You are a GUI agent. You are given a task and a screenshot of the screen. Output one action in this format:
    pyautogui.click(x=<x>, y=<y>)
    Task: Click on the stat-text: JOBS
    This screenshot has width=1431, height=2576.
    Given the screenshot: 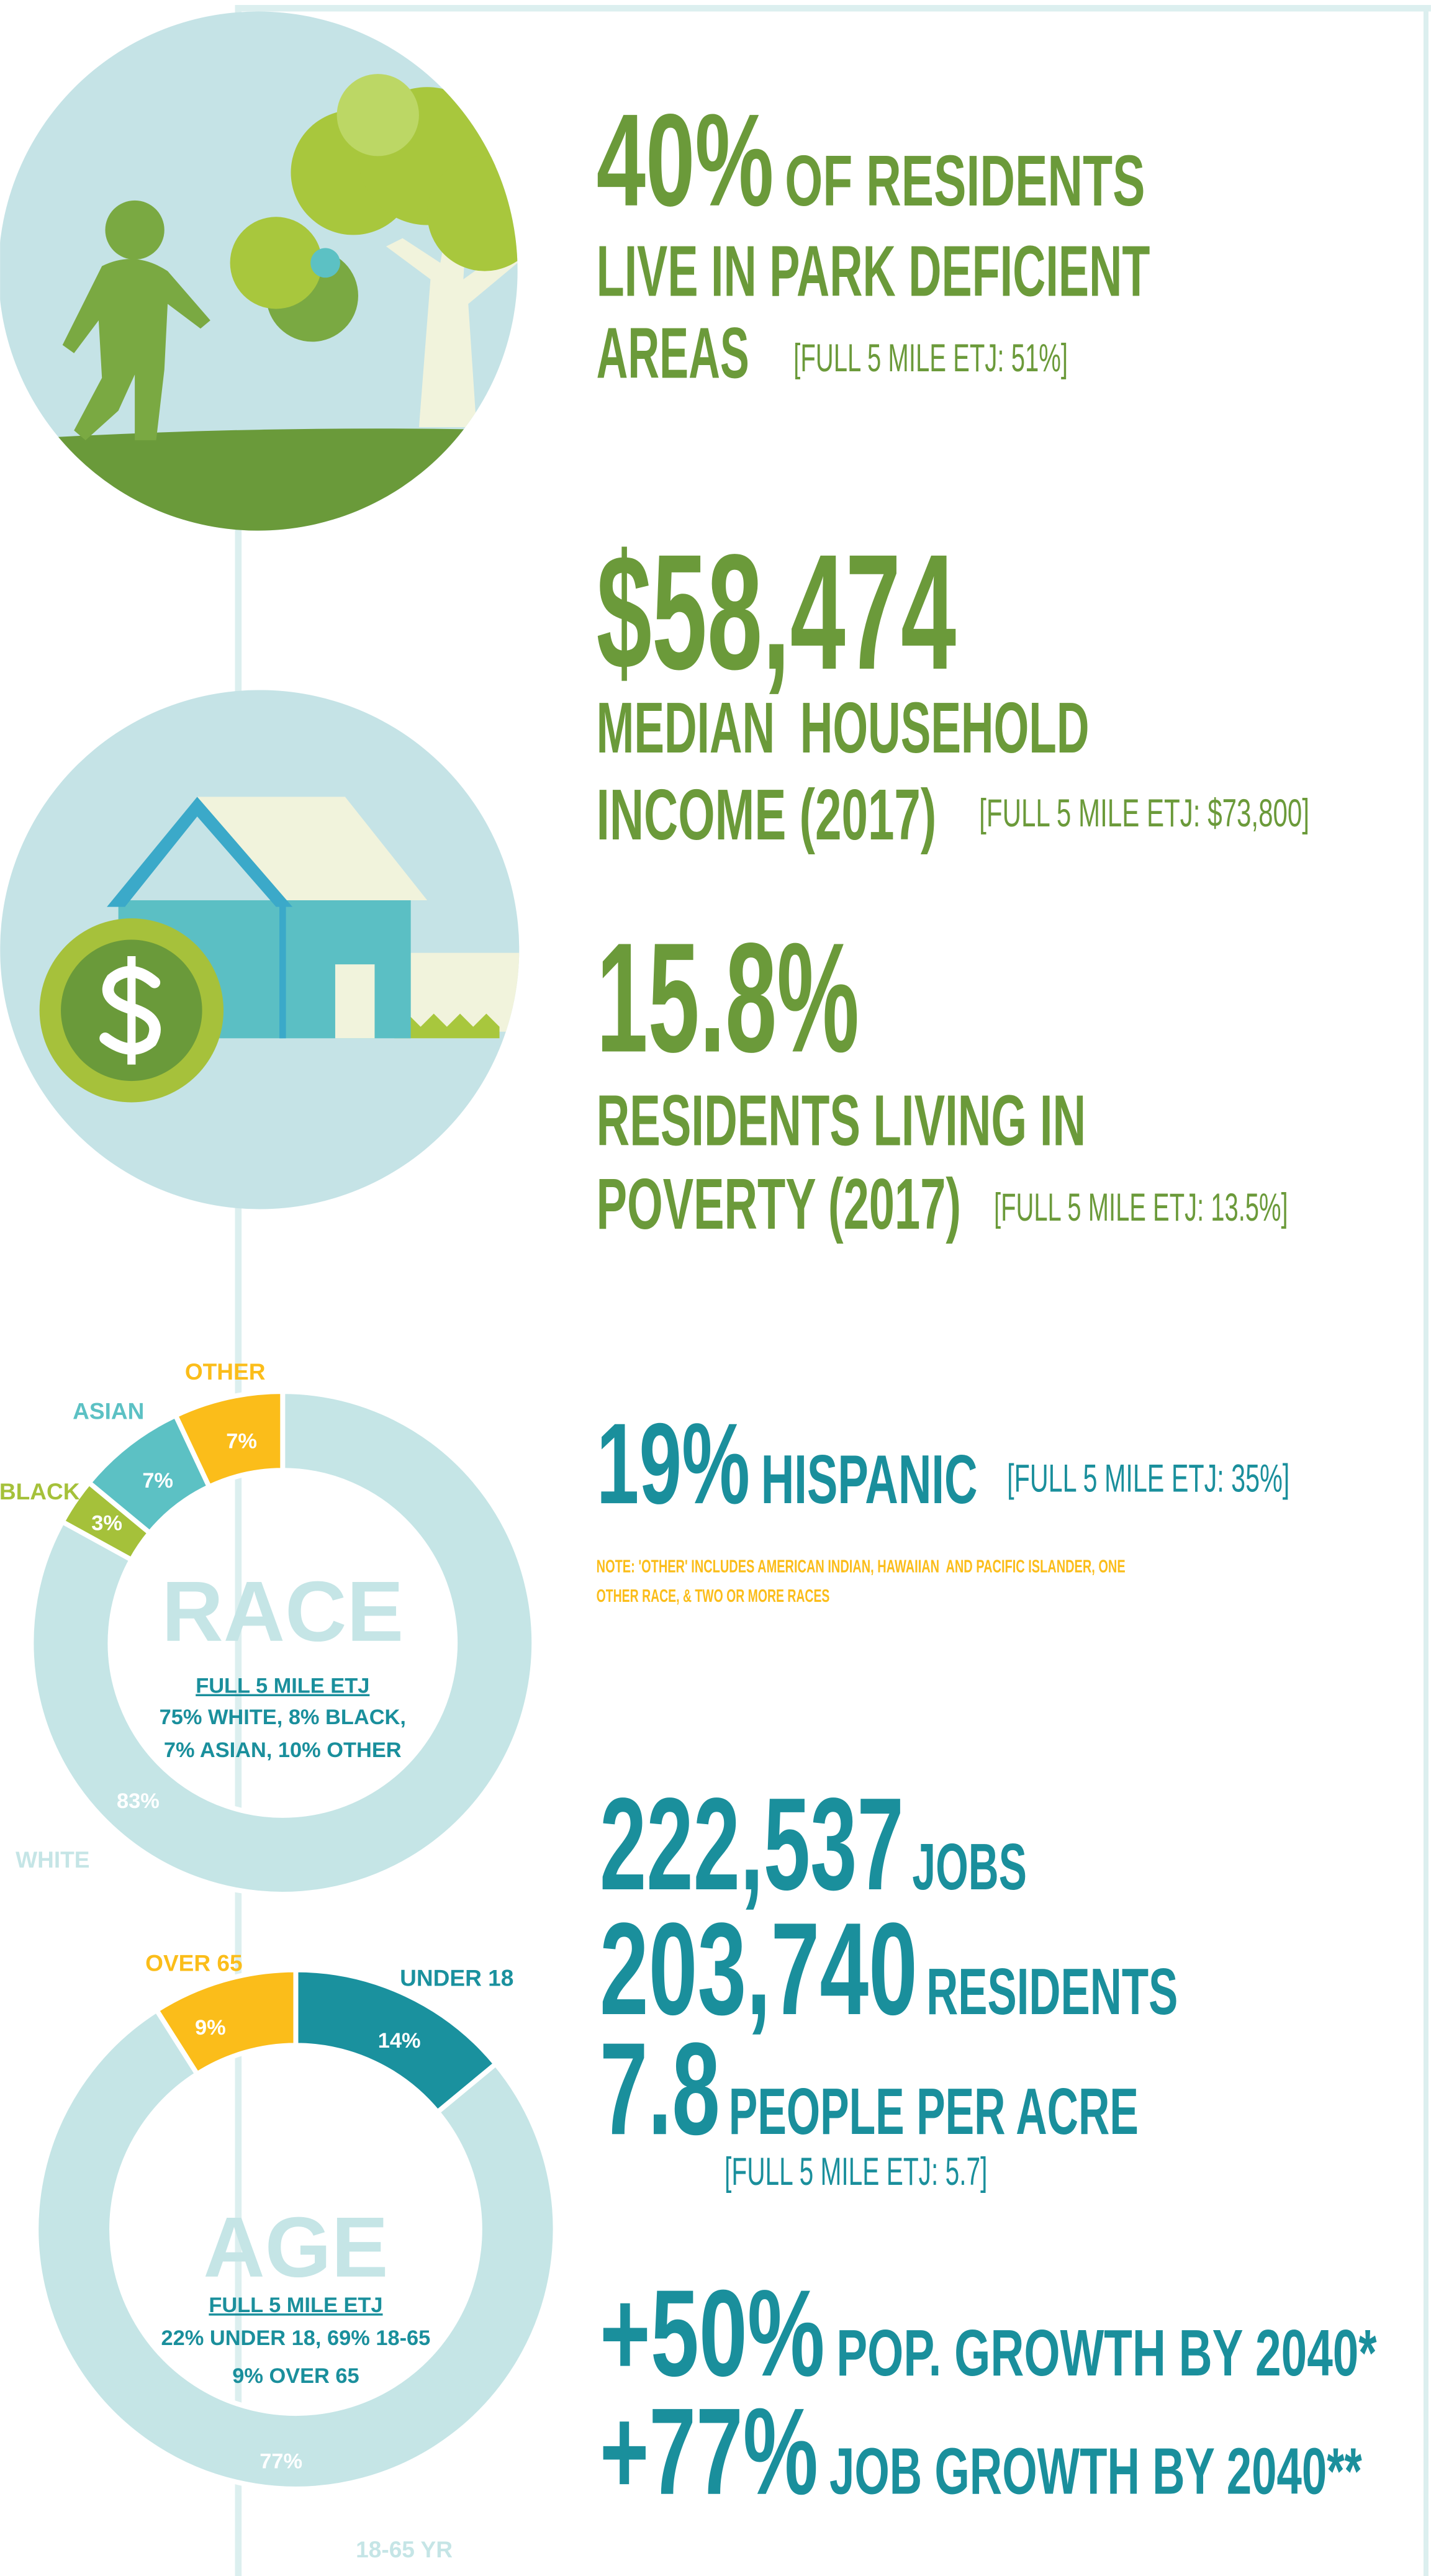 What is the action you would take?
    pyautogui.click(x=969, y=1867)
    